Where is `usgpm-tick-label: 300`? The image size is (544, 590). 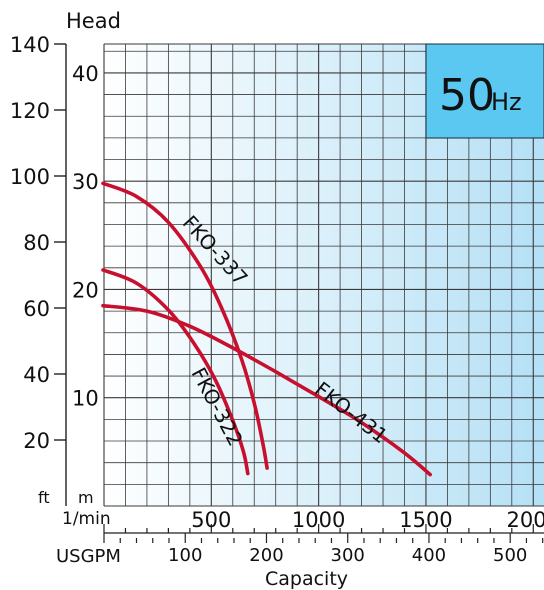 usgpm-tick-label: 300 is located at coordinates (348, 555).